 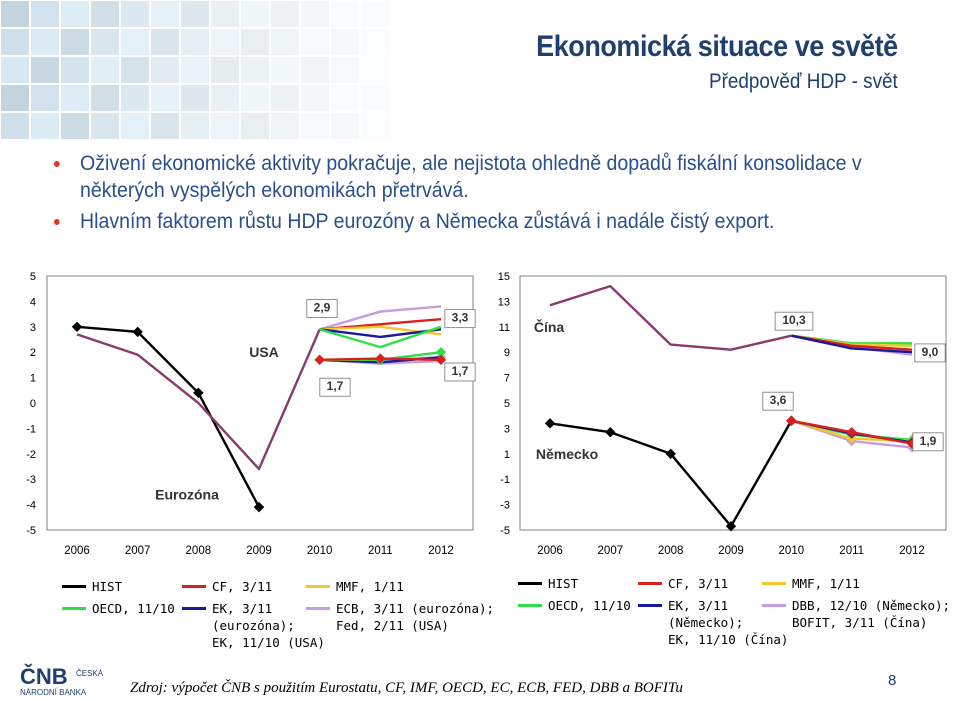 What do you see at coordinates (892, 680) in the screenshot?
I see `page-number: 8` at bounding box center [892, 680].